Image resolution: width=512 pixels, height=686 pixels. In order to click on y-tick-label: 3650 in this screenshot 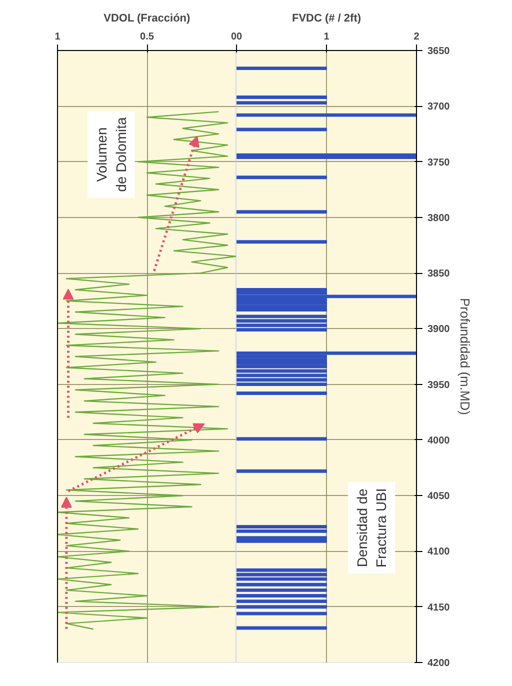, I will do `click(439, 51)`.